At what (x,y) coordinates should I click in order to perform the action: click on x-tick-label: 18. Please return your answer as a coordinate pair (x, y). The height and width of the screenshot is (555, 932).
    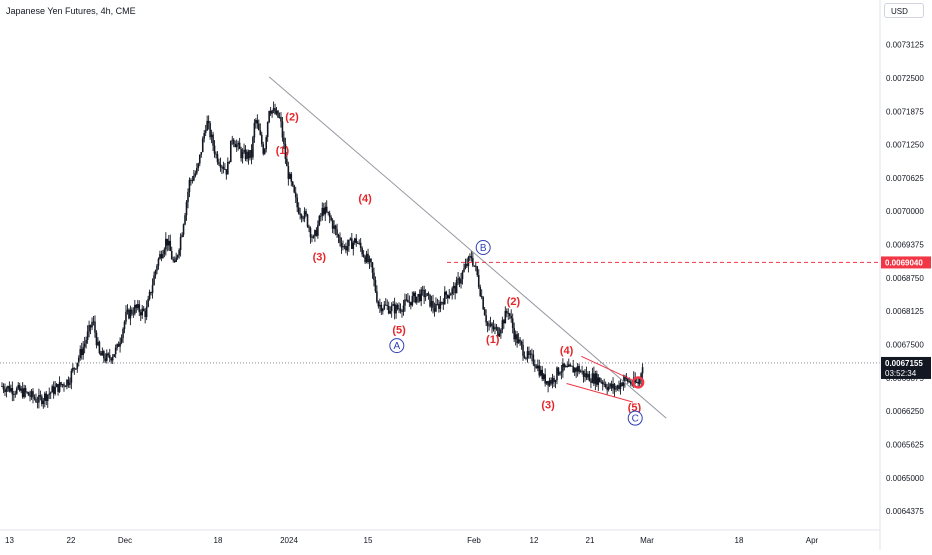
    Looking at the image, I should click on (218, 540).